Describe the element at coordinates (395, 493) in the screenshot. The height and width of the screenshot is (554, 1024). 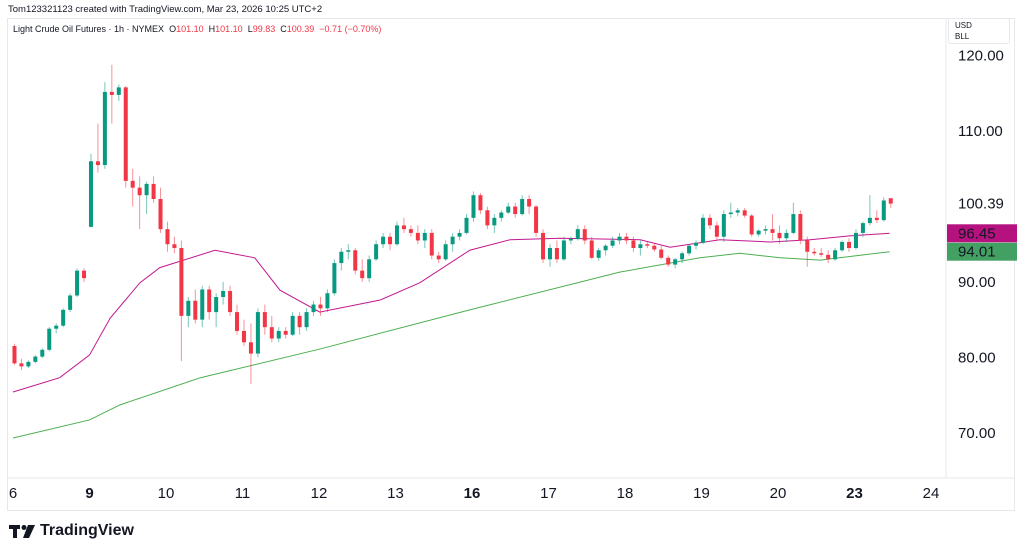
I see `time-tick-label: 13` at that location.